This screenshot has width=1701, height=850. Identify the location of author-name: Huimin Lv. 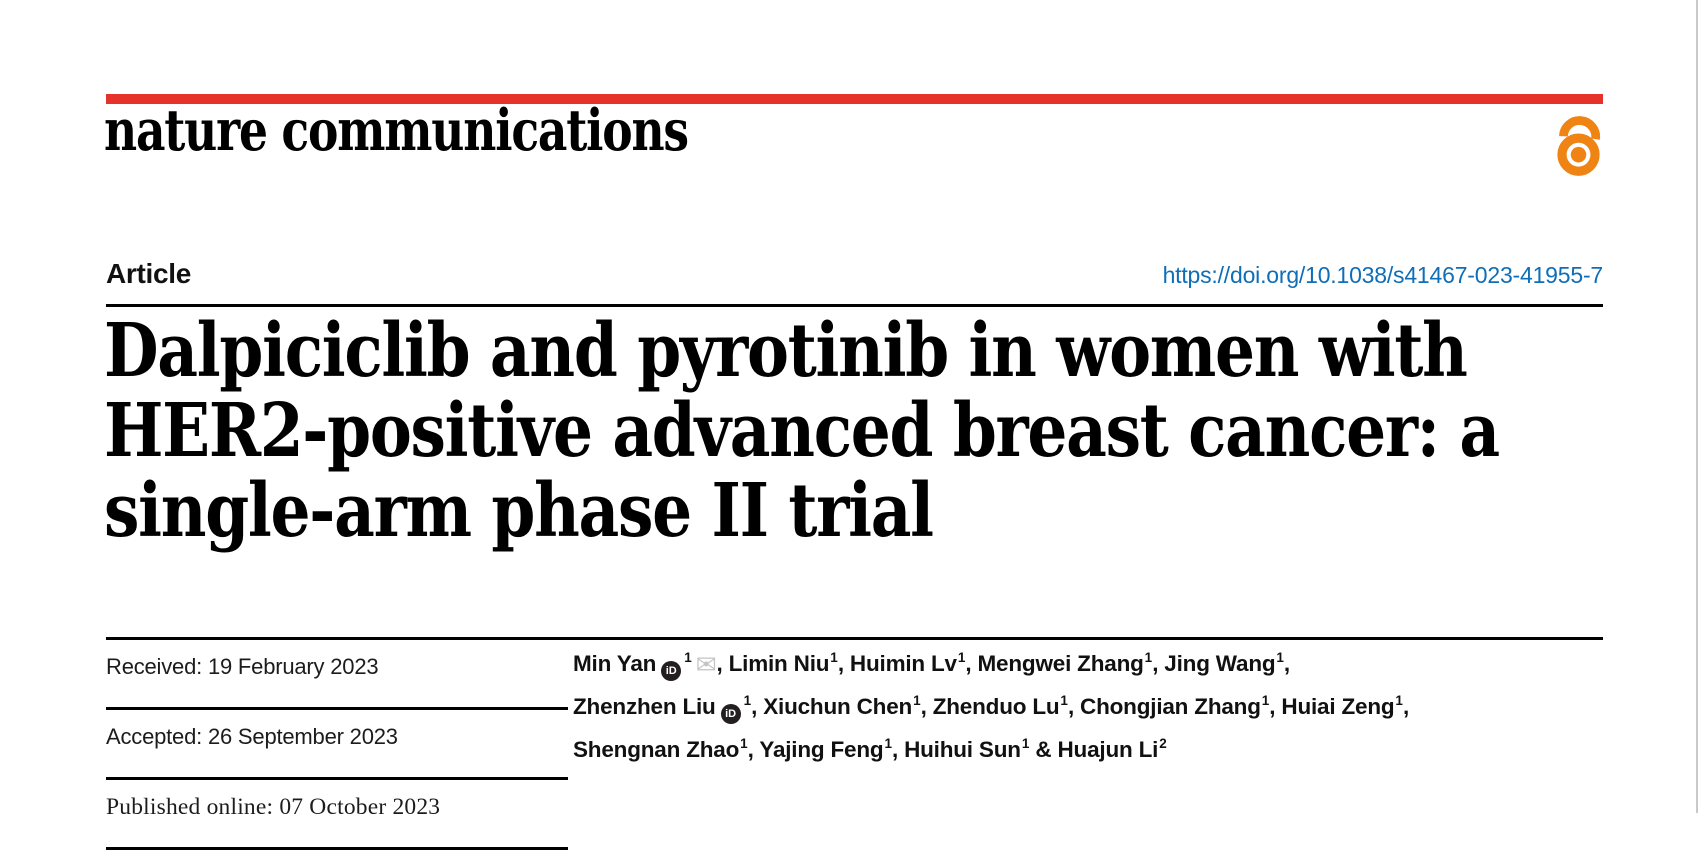
(903, 663).